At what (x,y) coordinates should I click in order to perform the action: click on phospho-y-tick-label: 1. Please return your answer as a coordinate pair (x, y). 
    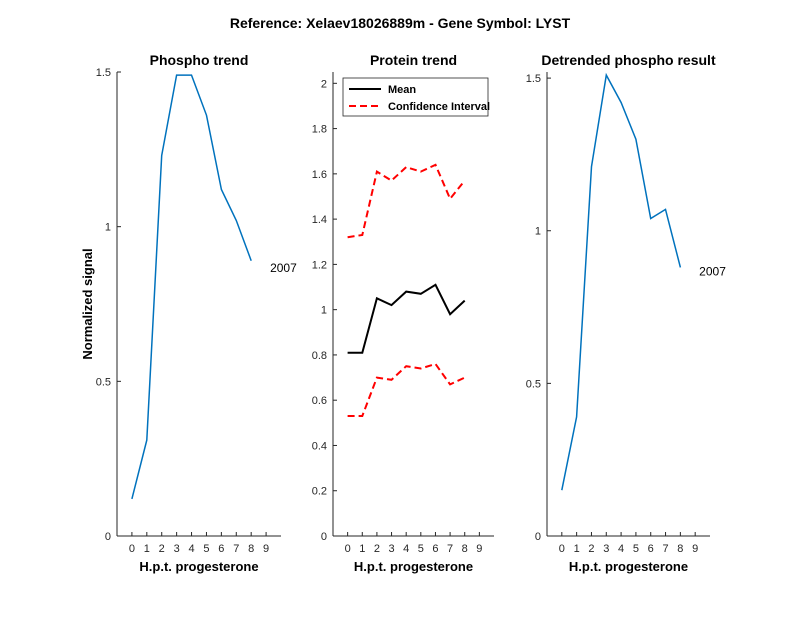
    Looking at the image, I should click on (108, 228).